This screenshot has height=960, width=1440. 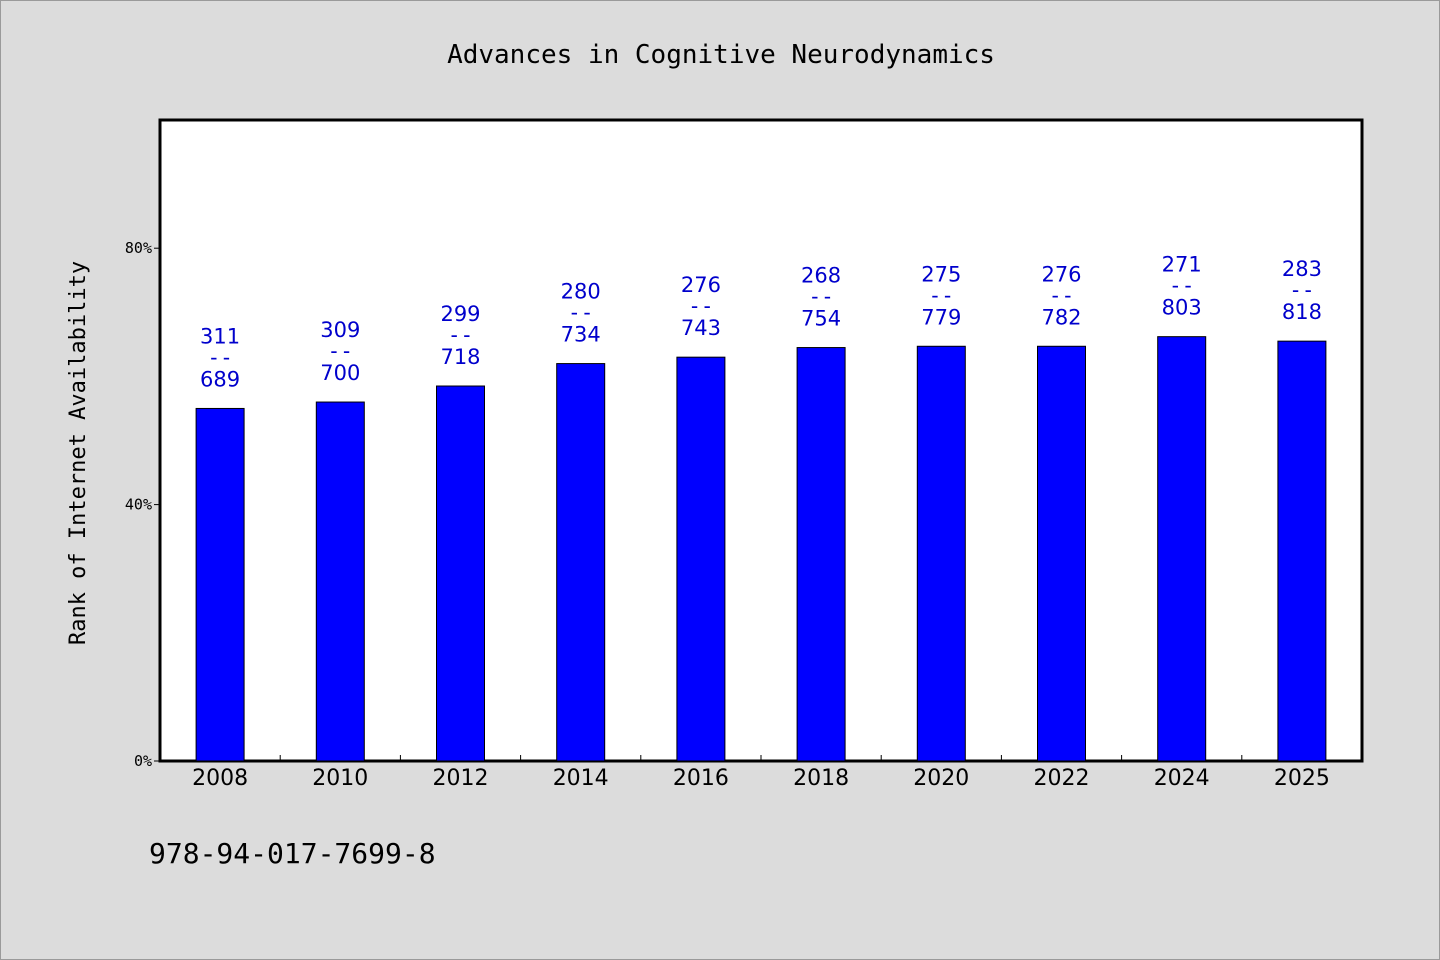 I want to click on data-label-top: 299, so click(x=460, y=314).